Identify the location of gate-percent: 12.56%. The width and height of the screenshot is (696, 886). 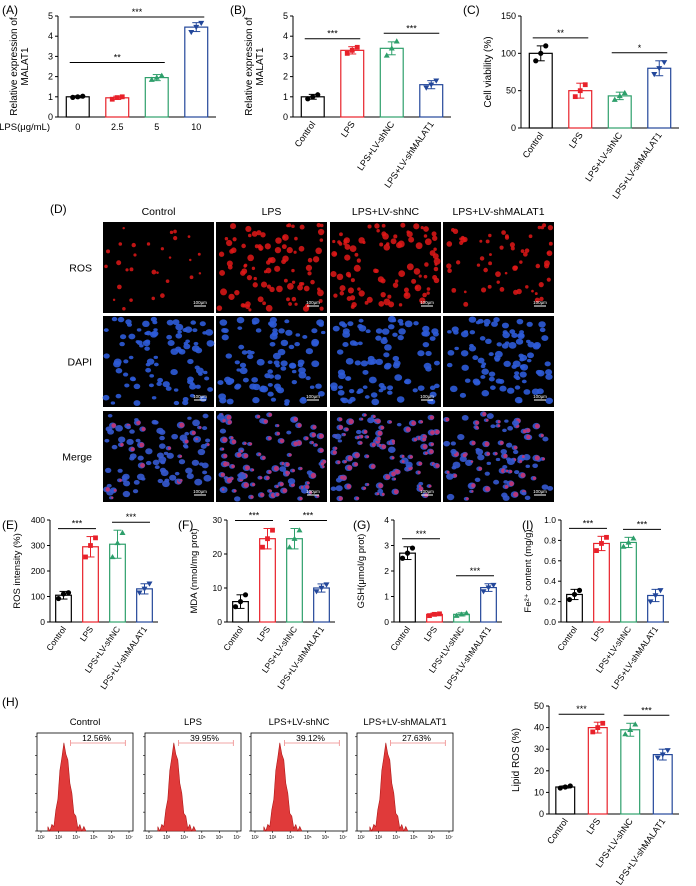
(96, 738).